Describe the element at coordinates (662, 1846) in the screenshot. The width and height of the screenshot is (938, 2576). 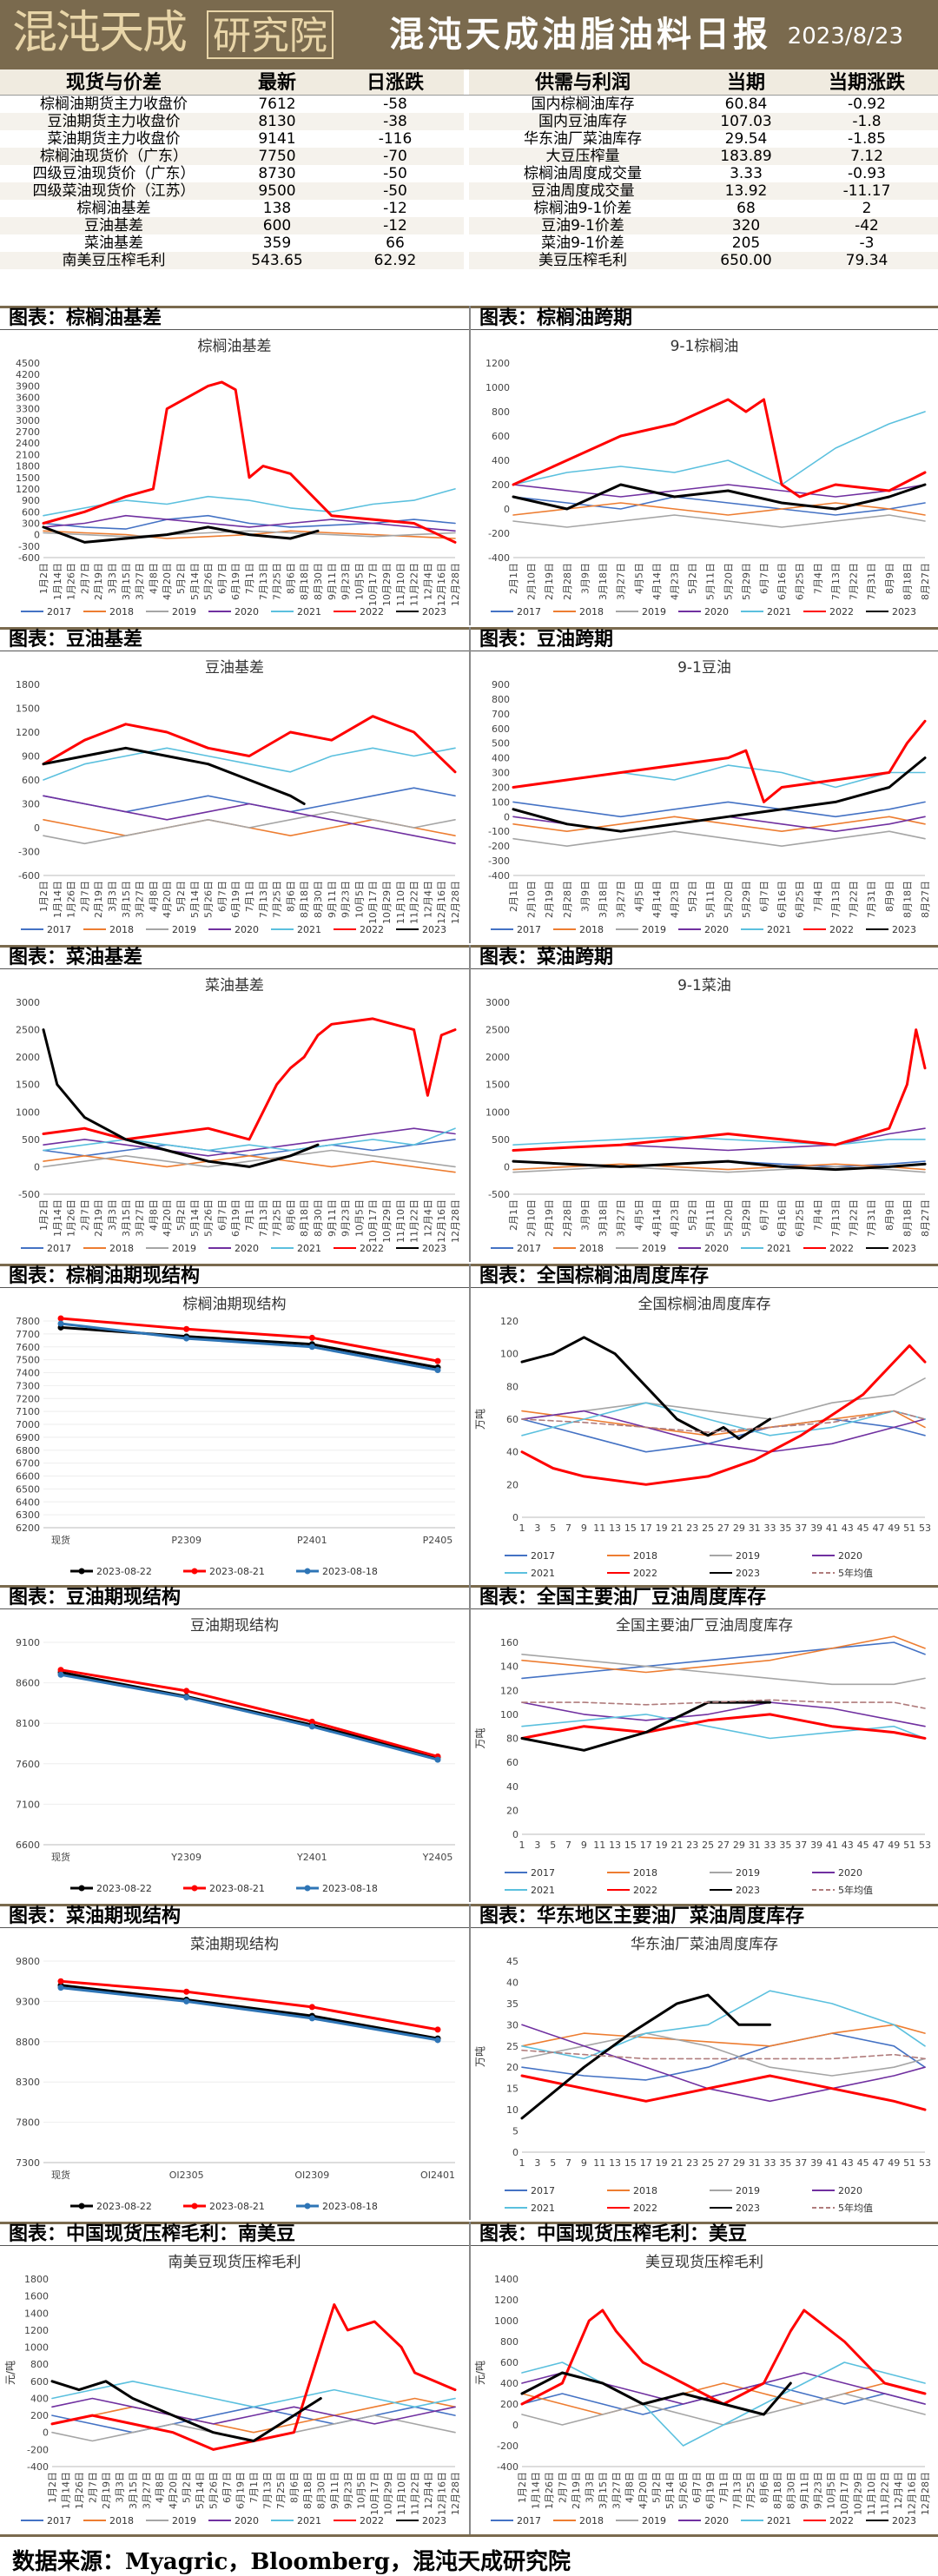
I see `x-tick-label: 19` at that location.